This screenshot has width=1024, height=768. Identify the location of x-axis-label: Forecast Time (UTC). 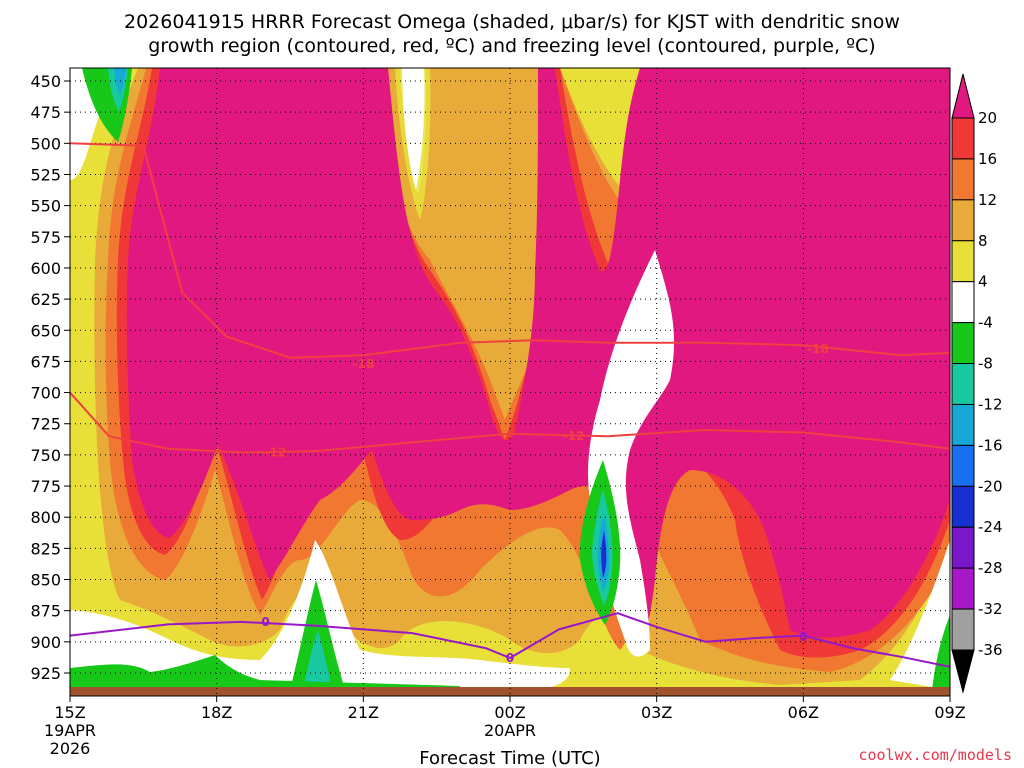
(509, 758).